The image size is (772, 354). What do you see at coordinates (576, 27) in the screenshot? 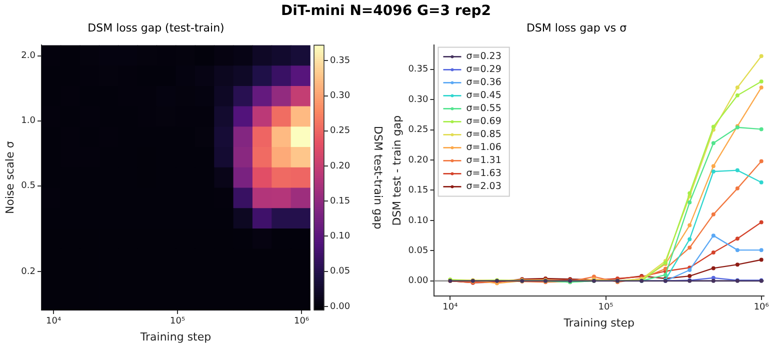
I see `chart-title: DSM loss gap vs σ` at bounding box center [576, 27].